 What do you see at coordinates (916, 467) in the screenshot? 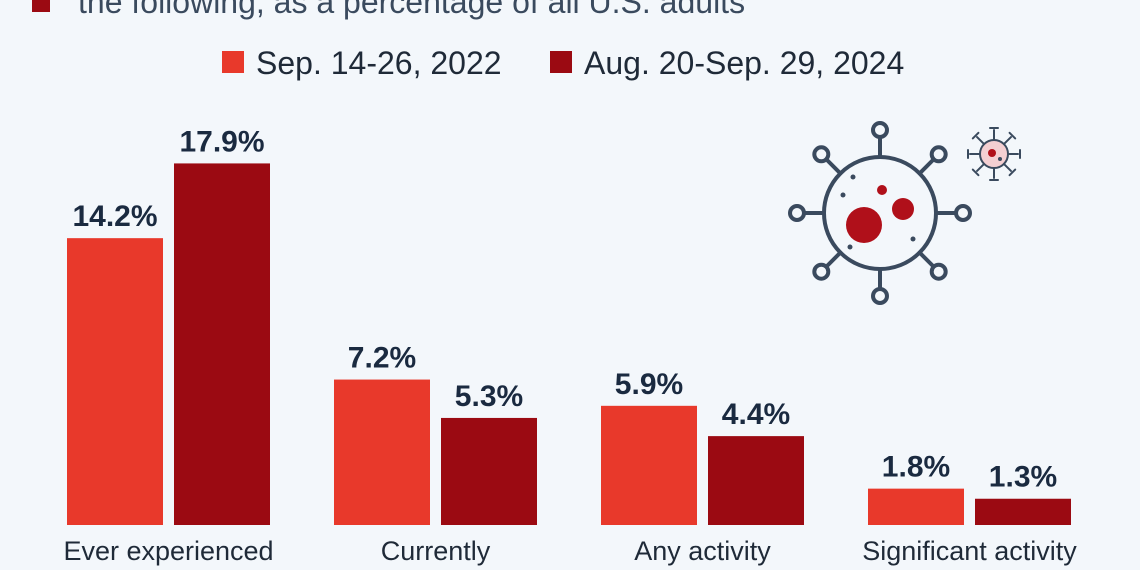
I see `value-label-4-series-1: 1.8%` at bounding box center [916, 467].